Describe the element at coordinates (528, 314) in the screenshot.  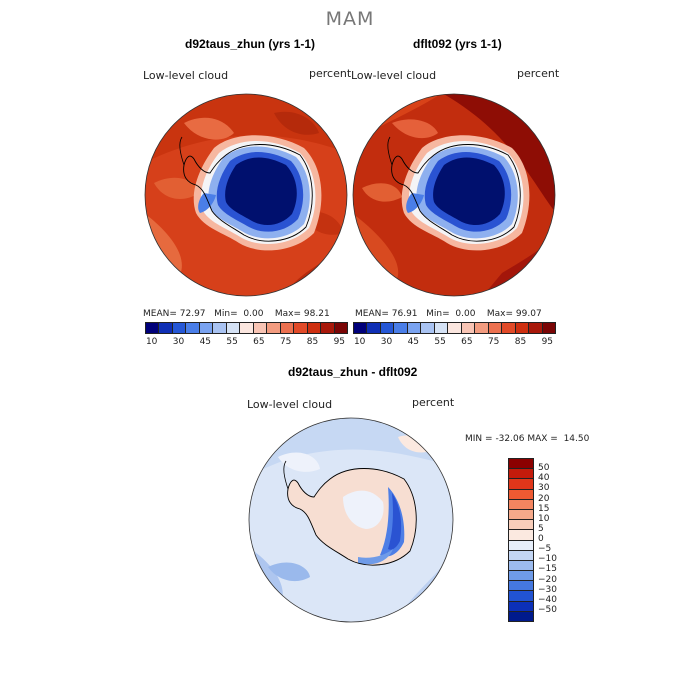
I see `panel2-max-value: 99.07` at that location.